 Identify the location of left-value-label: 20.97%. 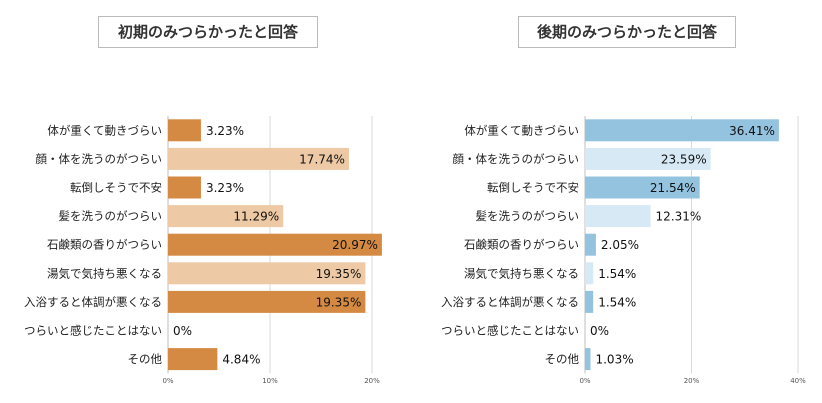
(355, 245).